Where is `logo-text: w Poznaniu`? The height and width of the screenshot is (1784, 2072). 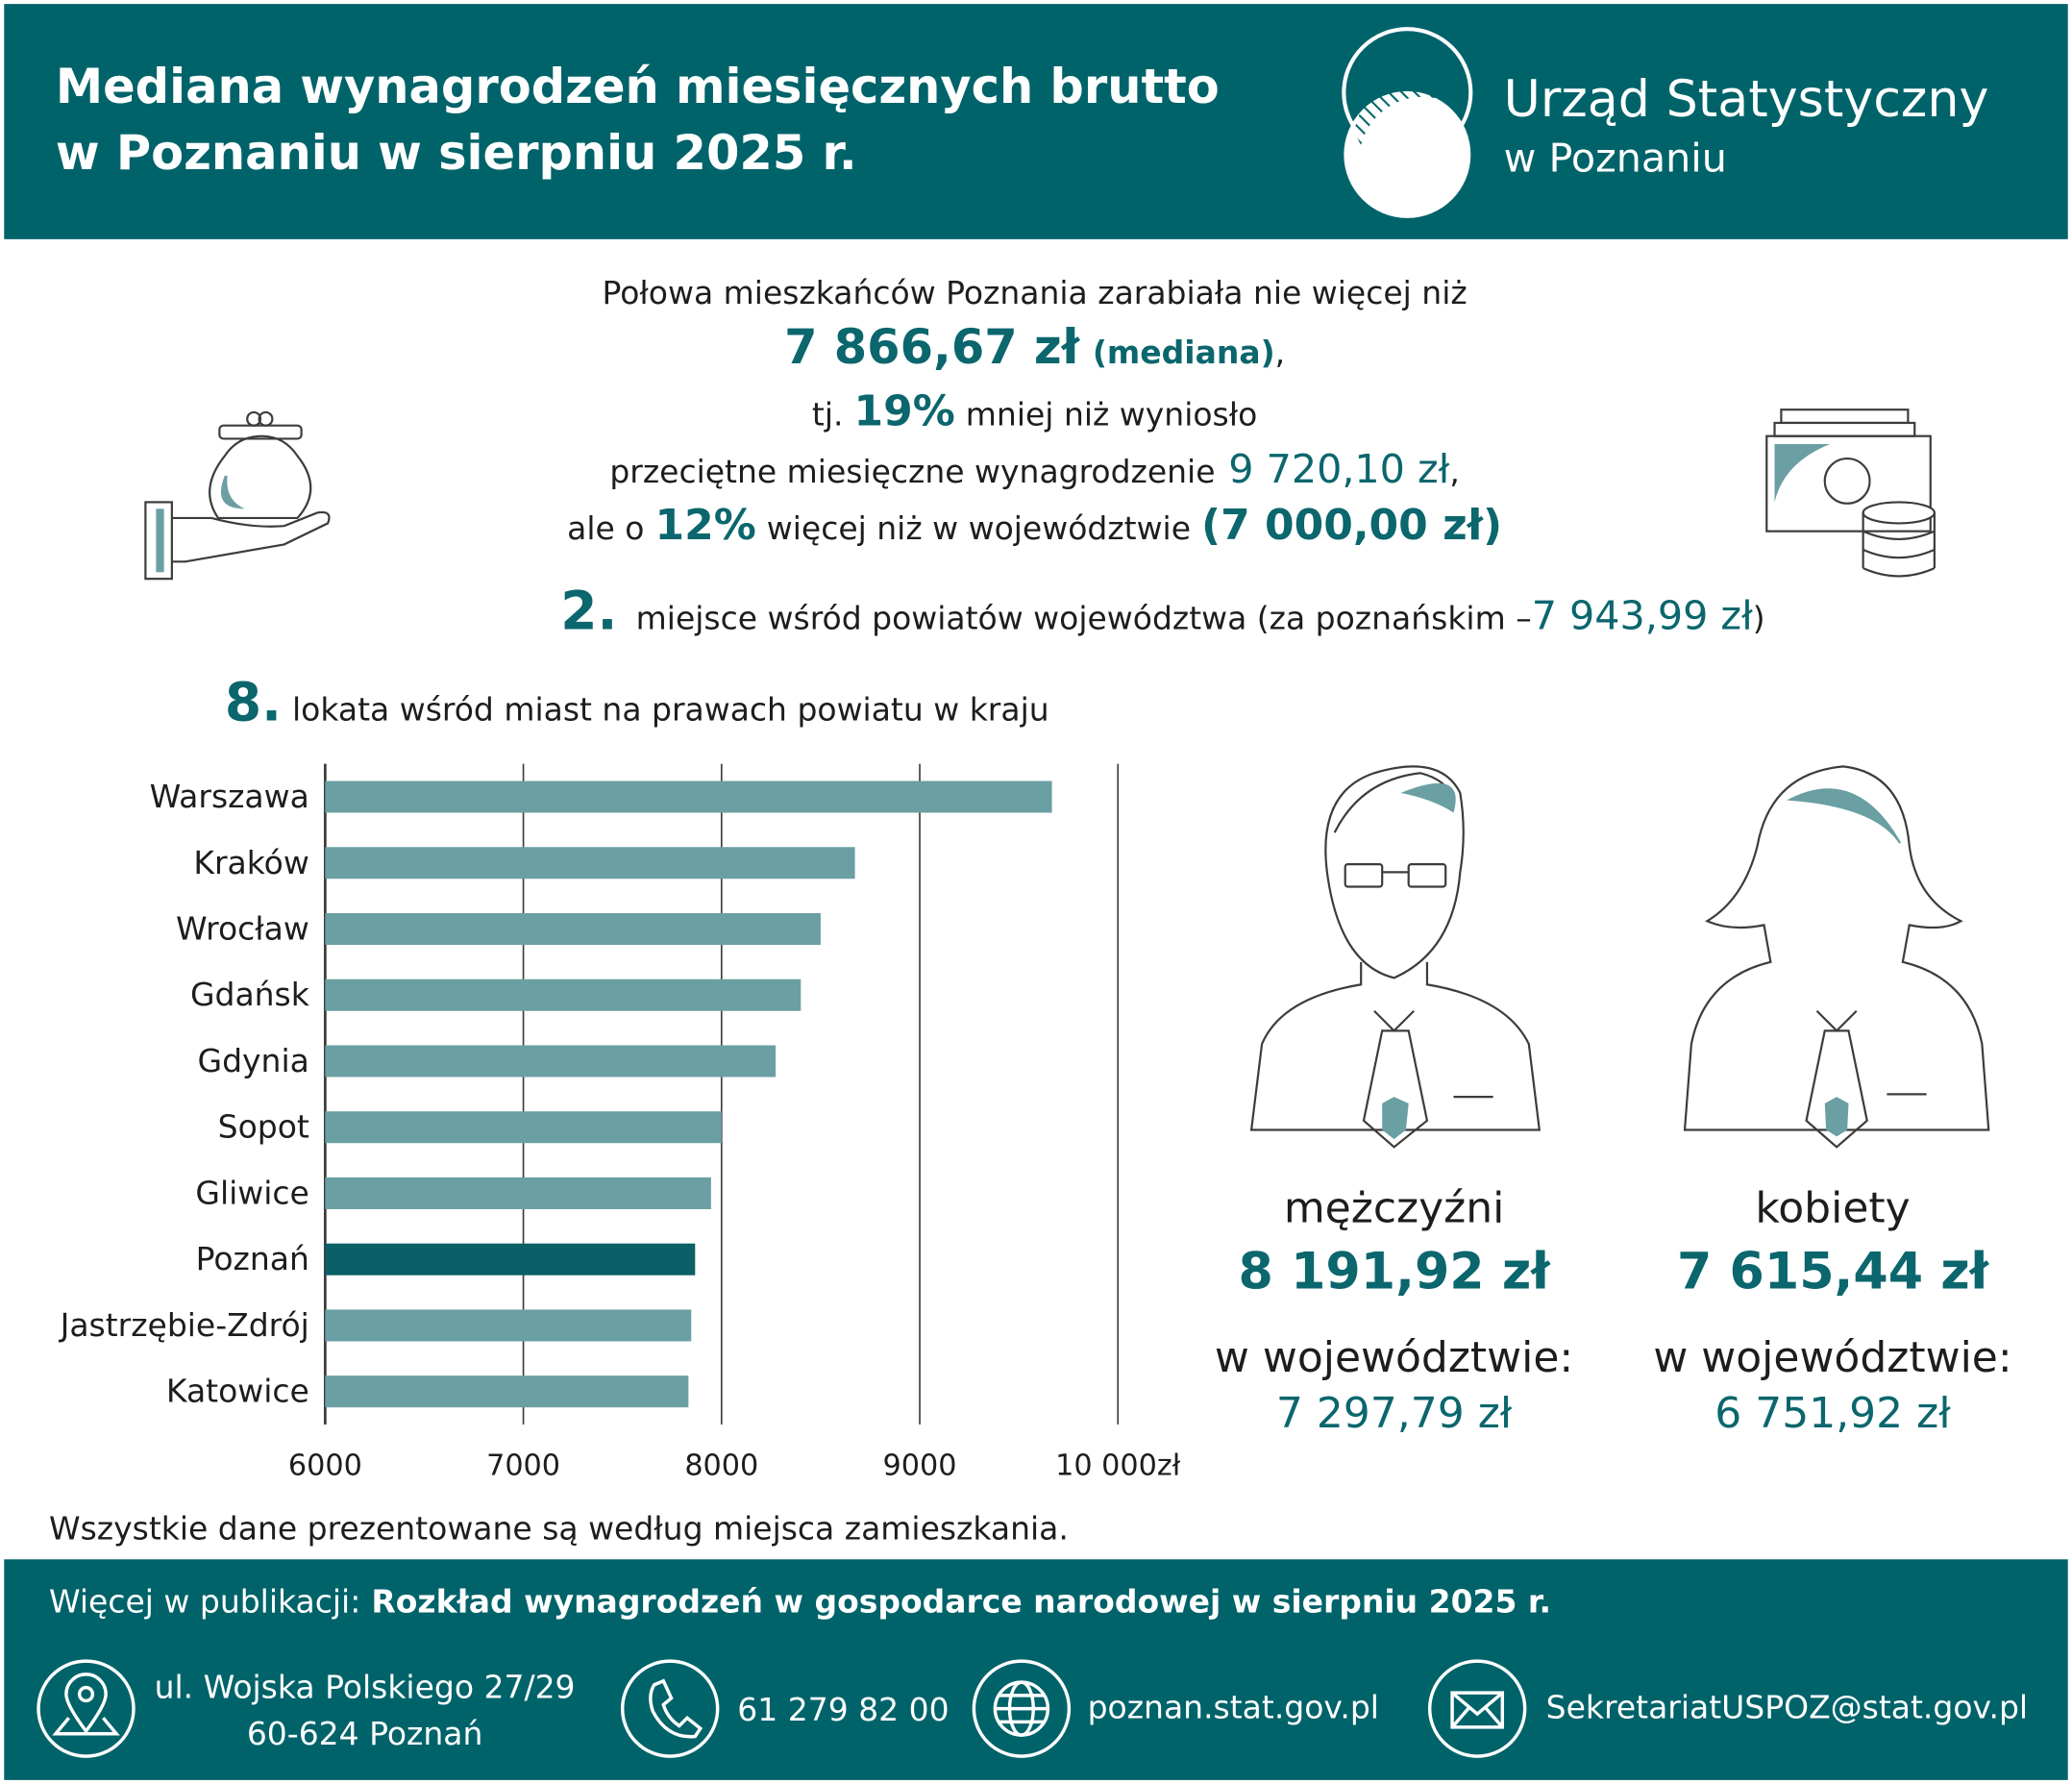 logo-text: w Poznaniu is located at coordinates (1615, 159).